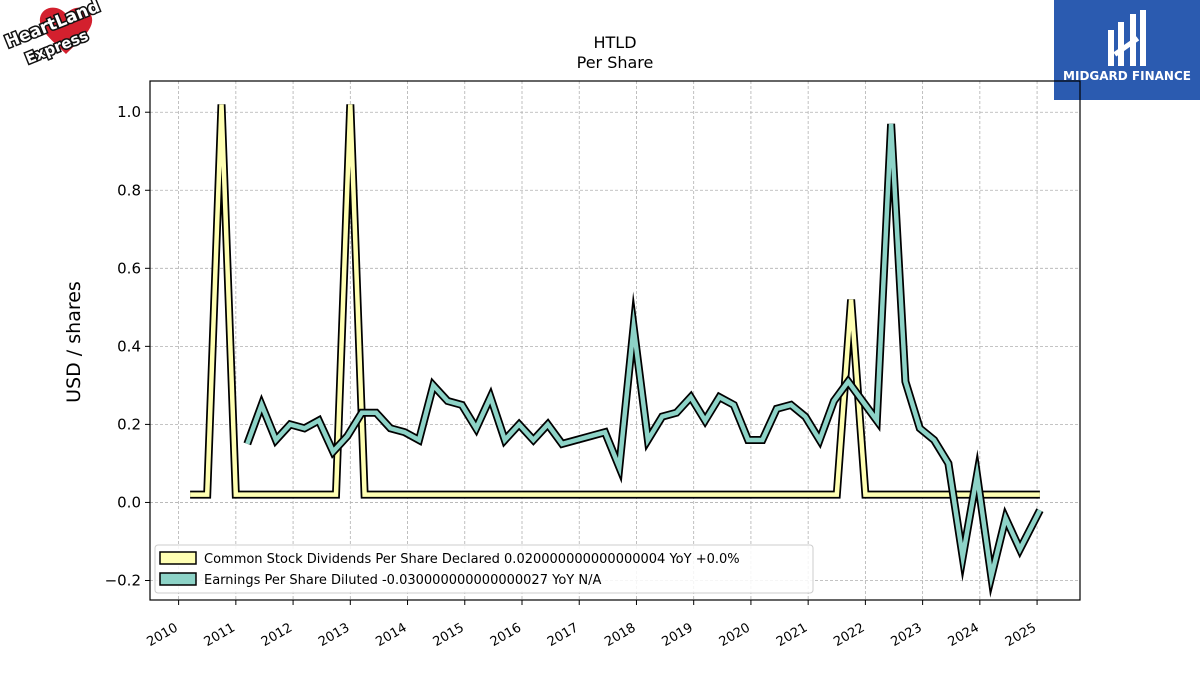  I want to click on y-tick-label: 0.2, so click(129, 424).